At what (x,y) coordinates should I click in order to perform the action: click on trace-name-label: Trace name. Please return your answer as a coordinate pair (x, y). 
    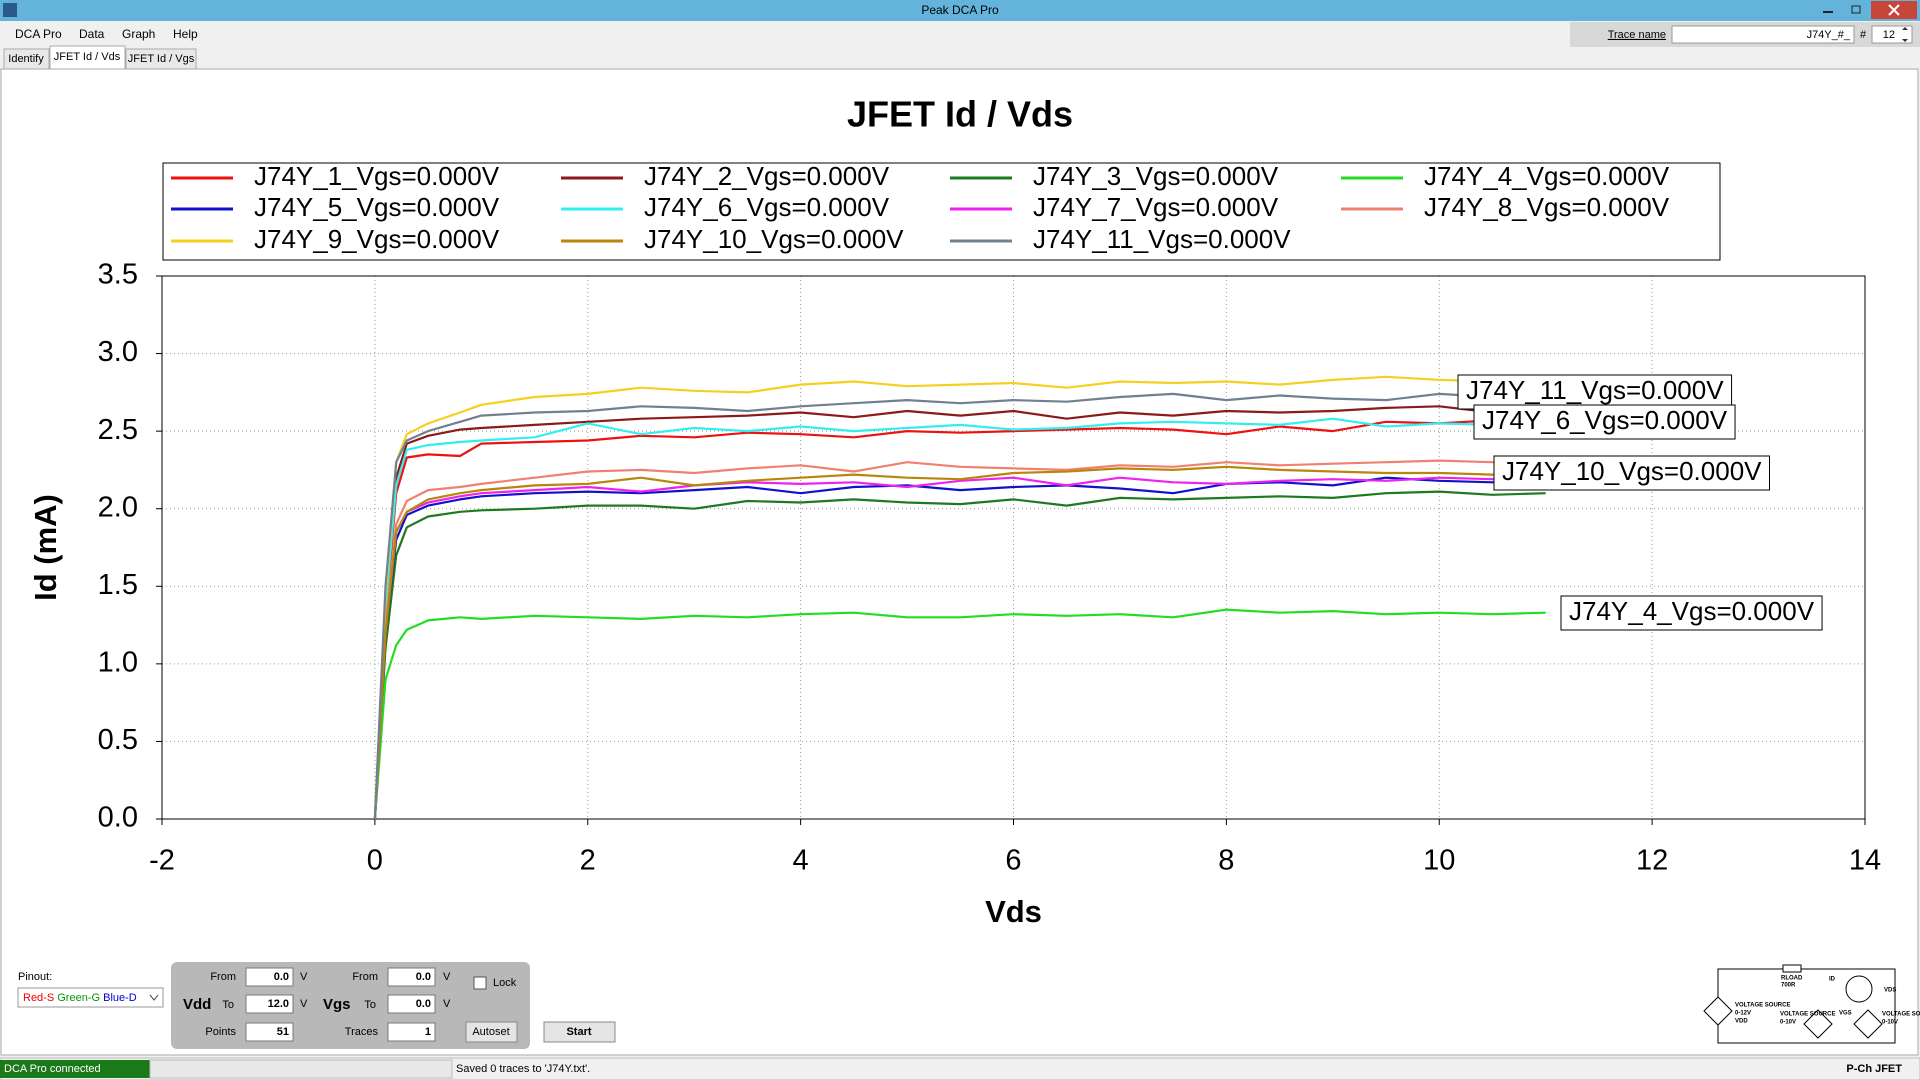
    Looking at the image, I should click on (1637, 35).